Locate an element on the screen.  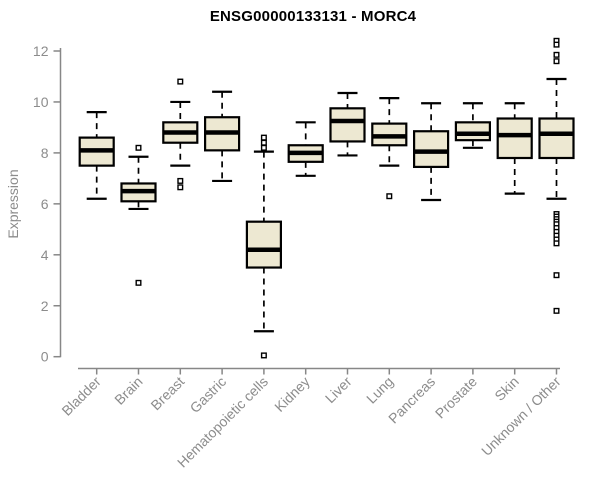
x-tick-label: Skin is located at coordinates (506, 388).